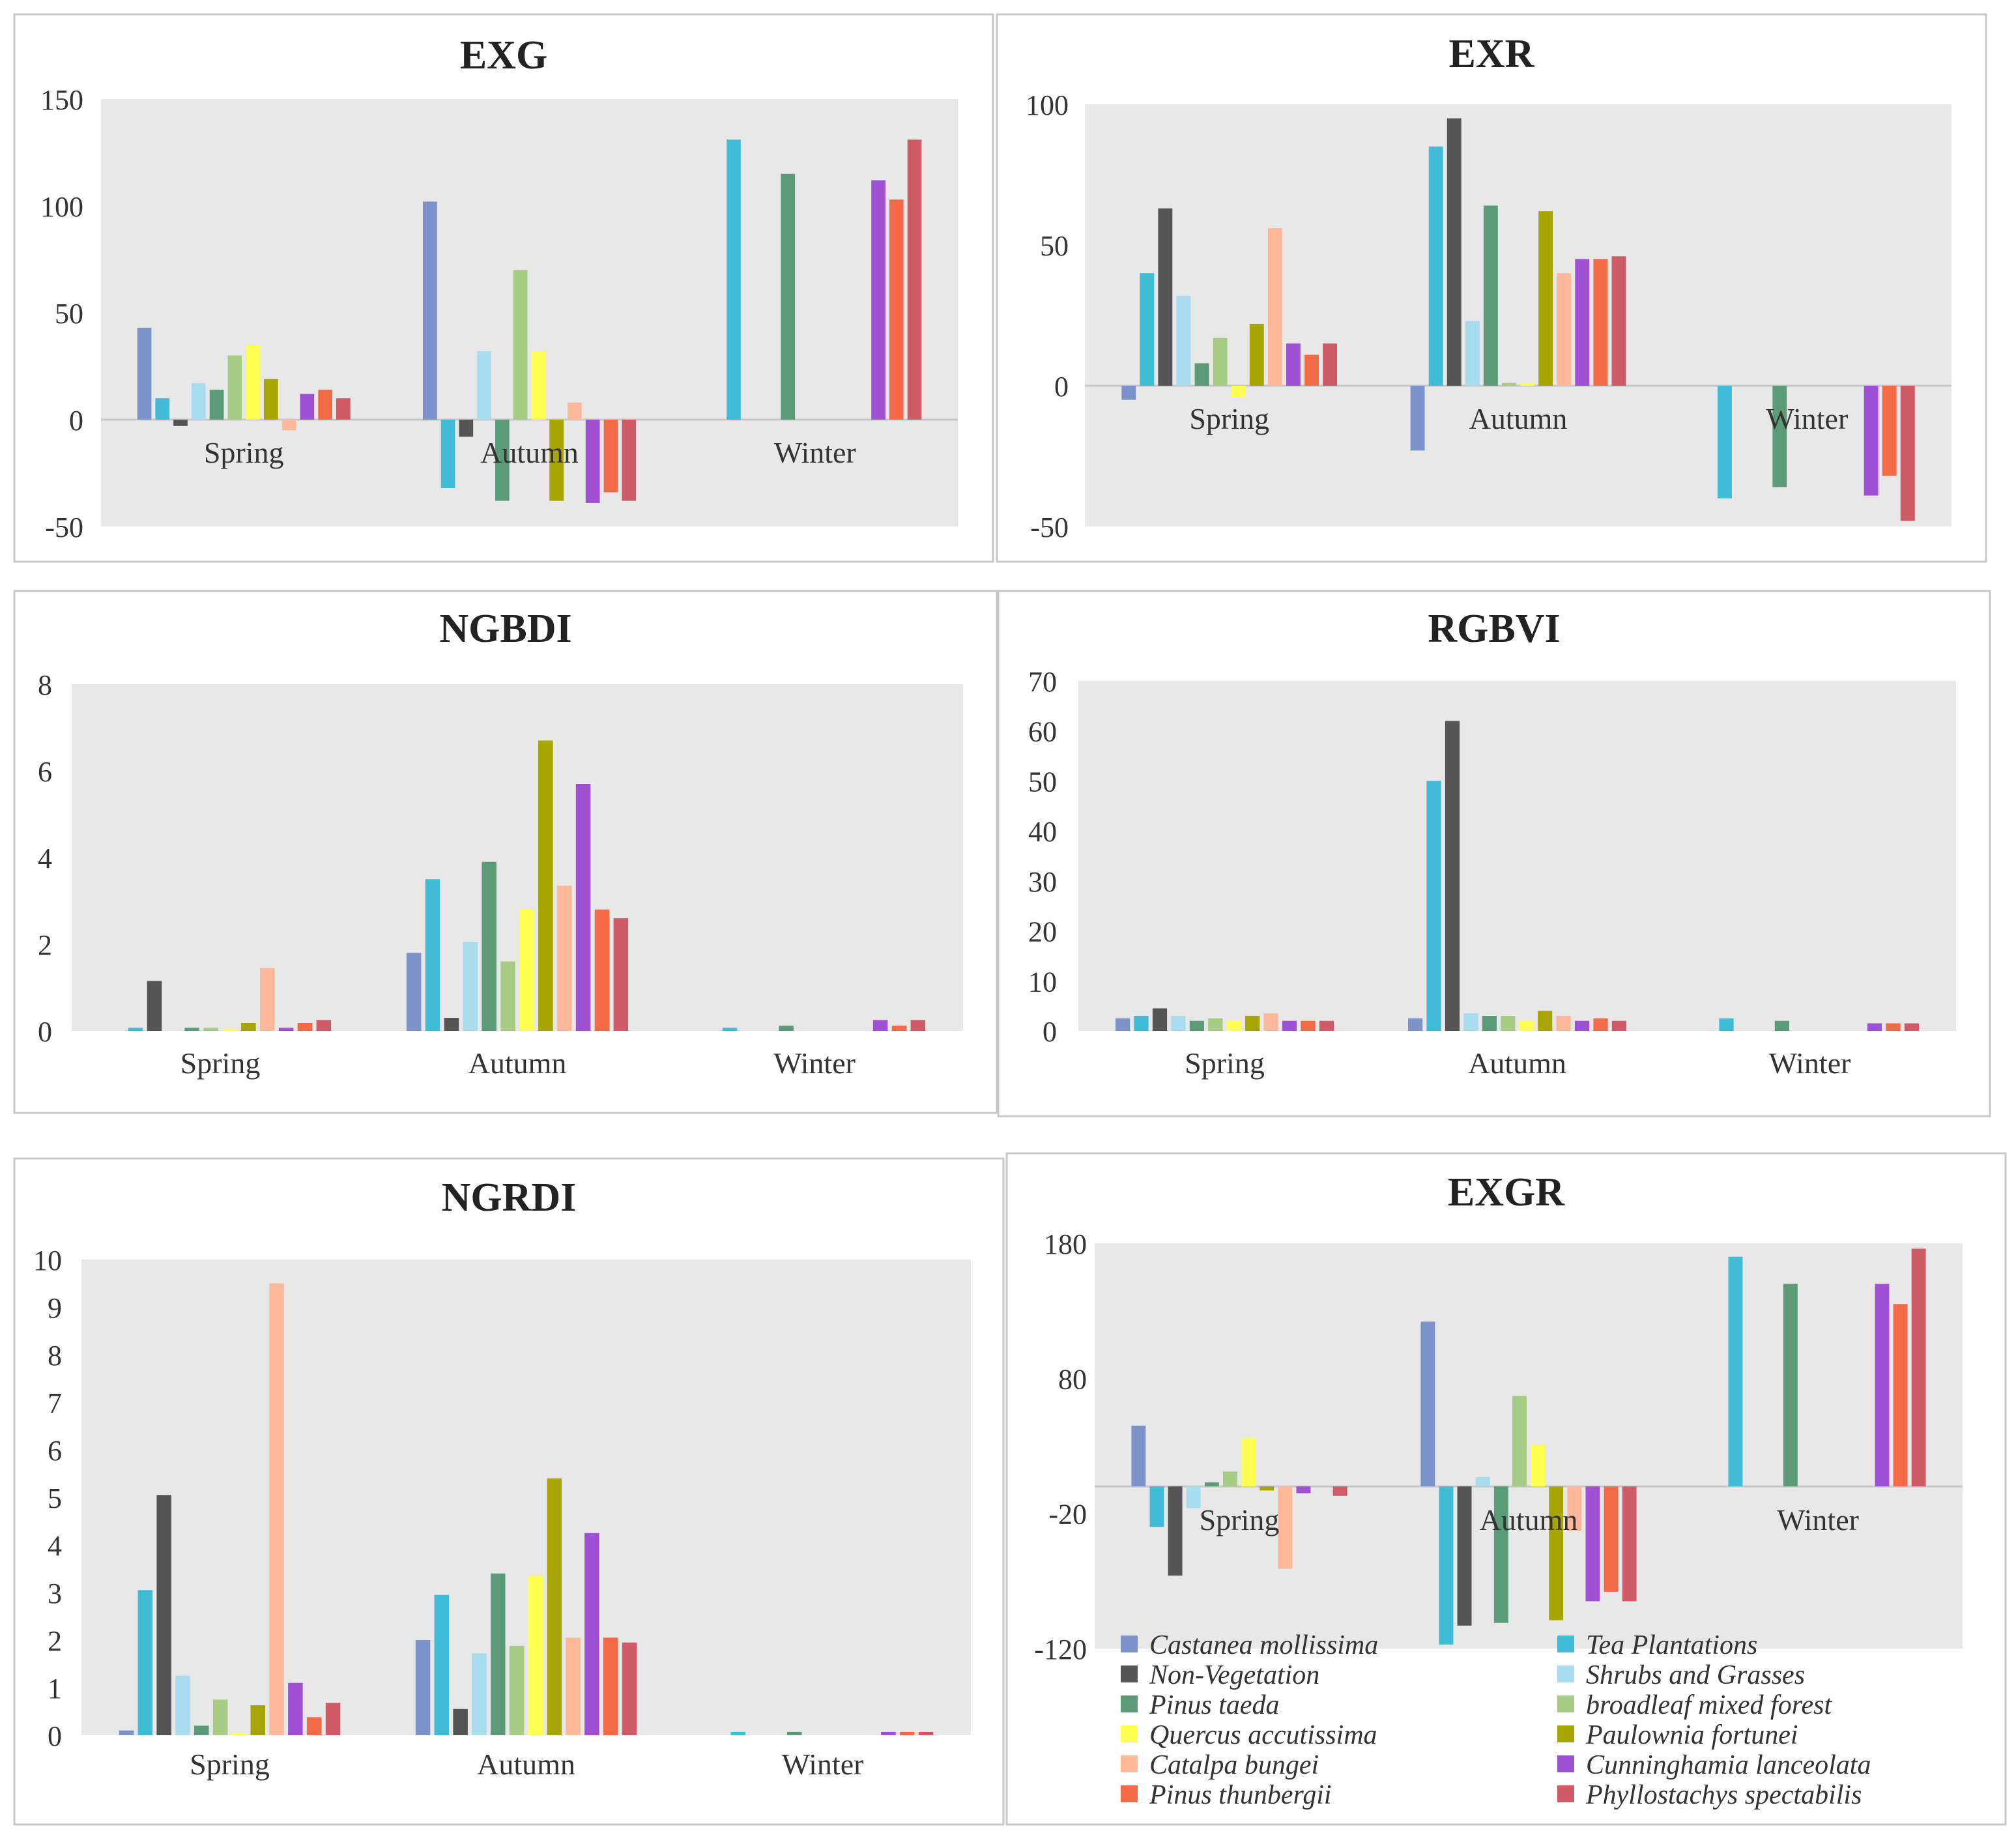 The width and height of the screenshot is (2016, 1831). Describe the element at coordinates (1263, 1645) in the screenshot. I see `legend-label-1: Castanea mollissima` at that location.